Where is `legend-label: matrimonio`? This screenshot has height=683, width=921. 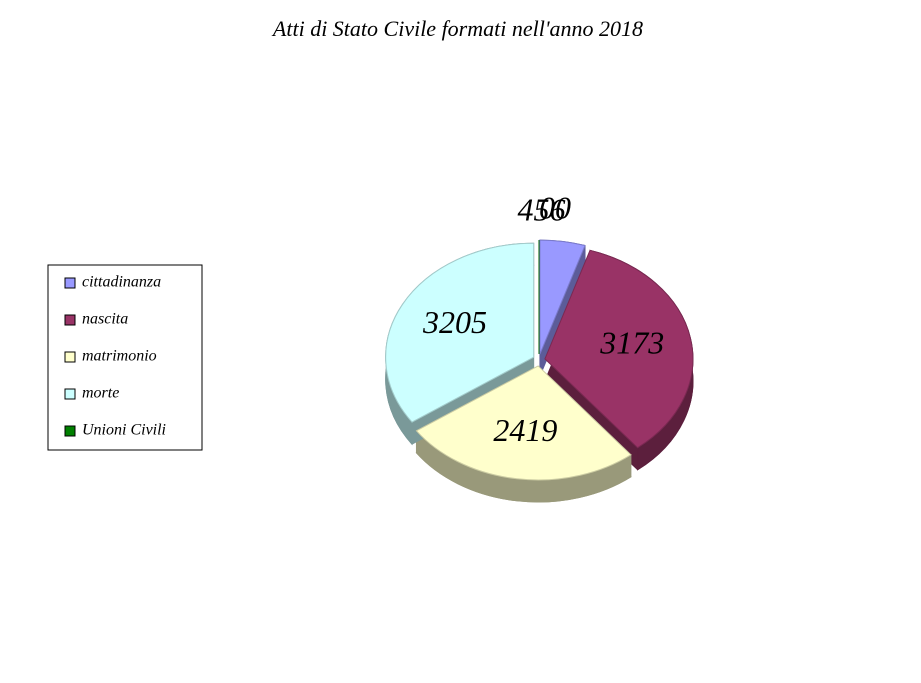 legend-label: matrimonio is located at coordinates (119, 356).